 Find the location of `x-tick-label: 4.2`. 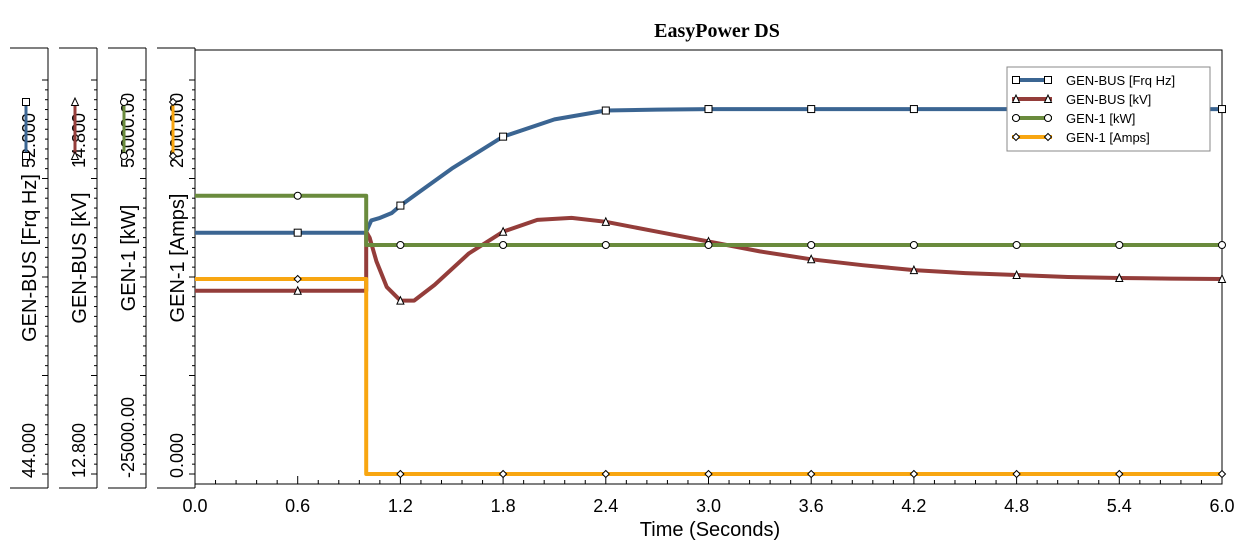

x-tick-label: 4.2 is located at coordinates (913, 506).